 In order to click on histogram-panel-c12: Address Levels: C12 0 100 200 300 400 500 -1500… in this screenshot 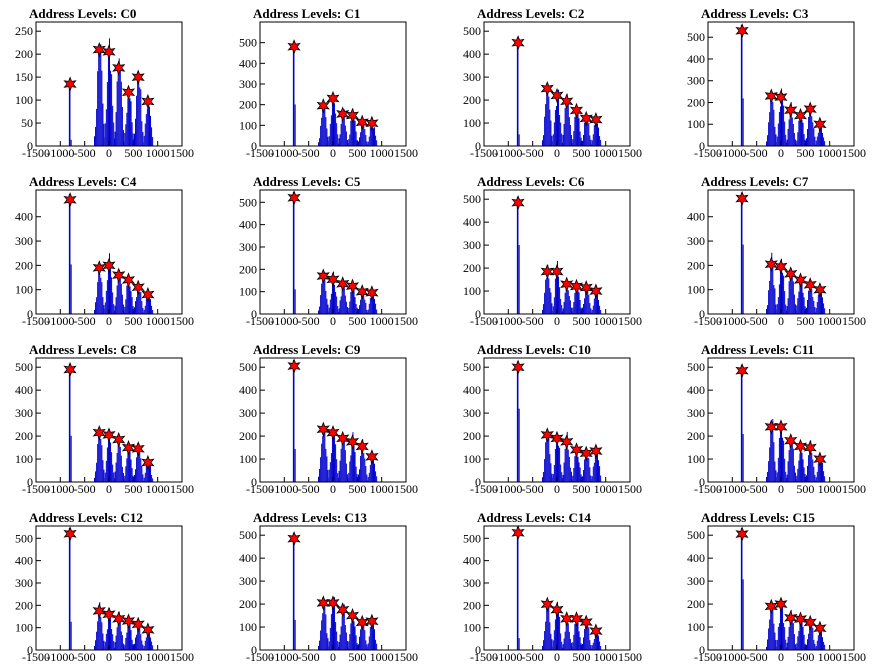, I will do `click(104, 587)`.